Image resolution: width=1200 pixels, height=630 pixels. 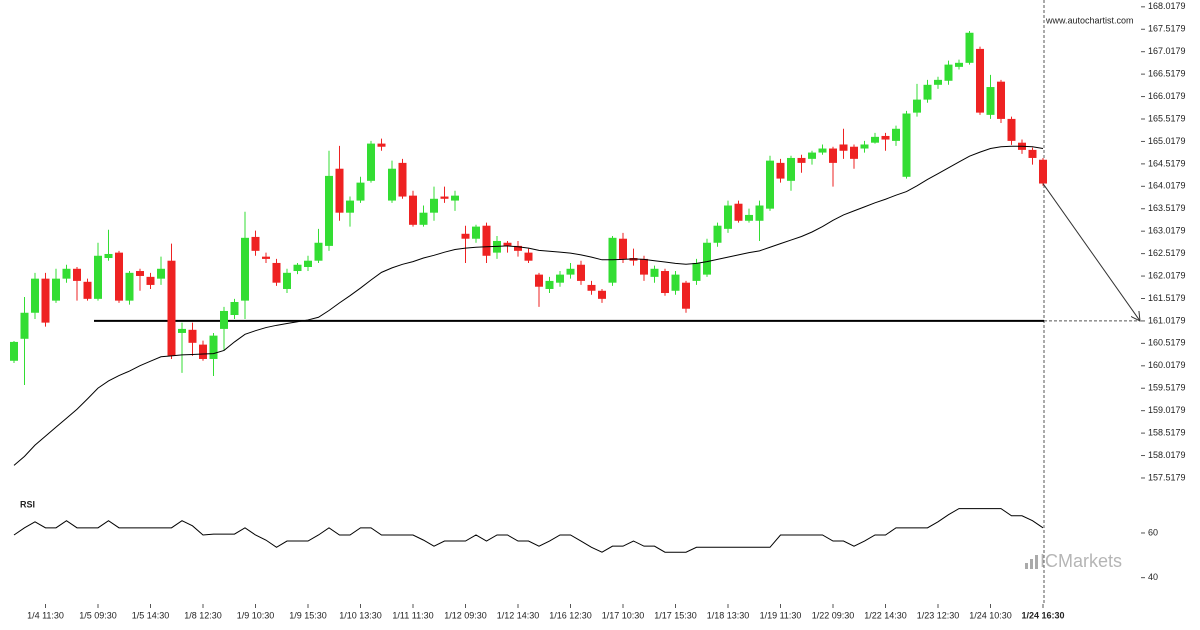 What do you see at coordinates (308, 615) in the screenshot?
I see `x-tick-label: 1/9 15:30` at bounding box center [308, 615].